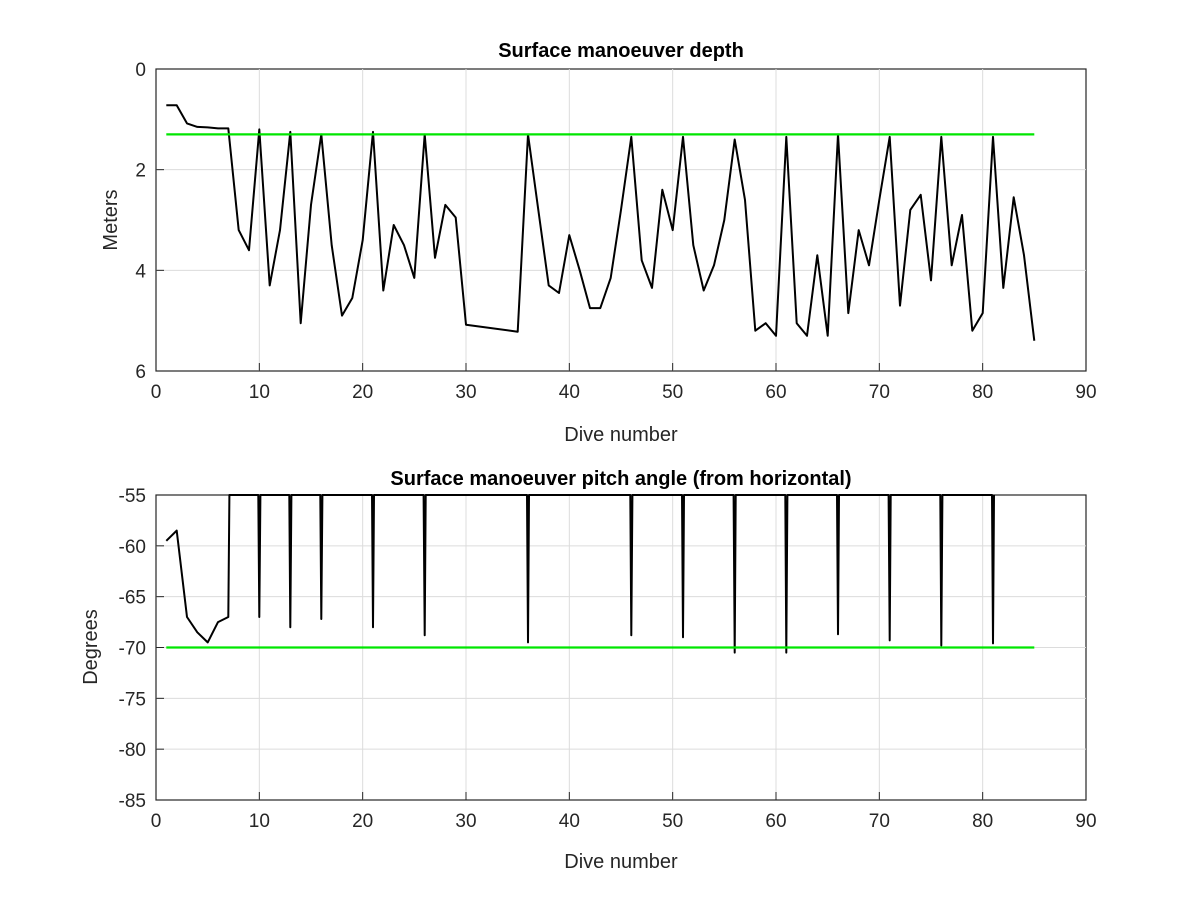  Describe the element at coordinates (580, 574) in the screenshot. I see `pitch-data-line` at that location.